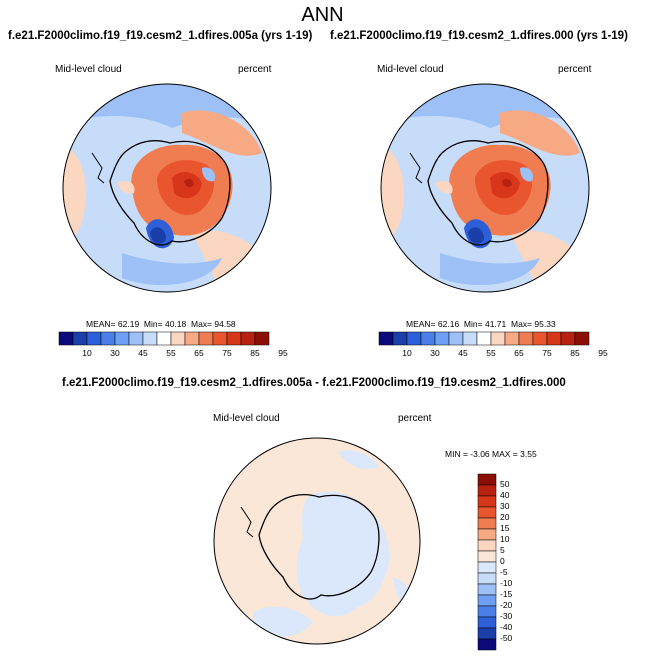 The height and width of the screenshot is (657, 645). I want to click on mean-value-right: 62.16, so click(448, 324).